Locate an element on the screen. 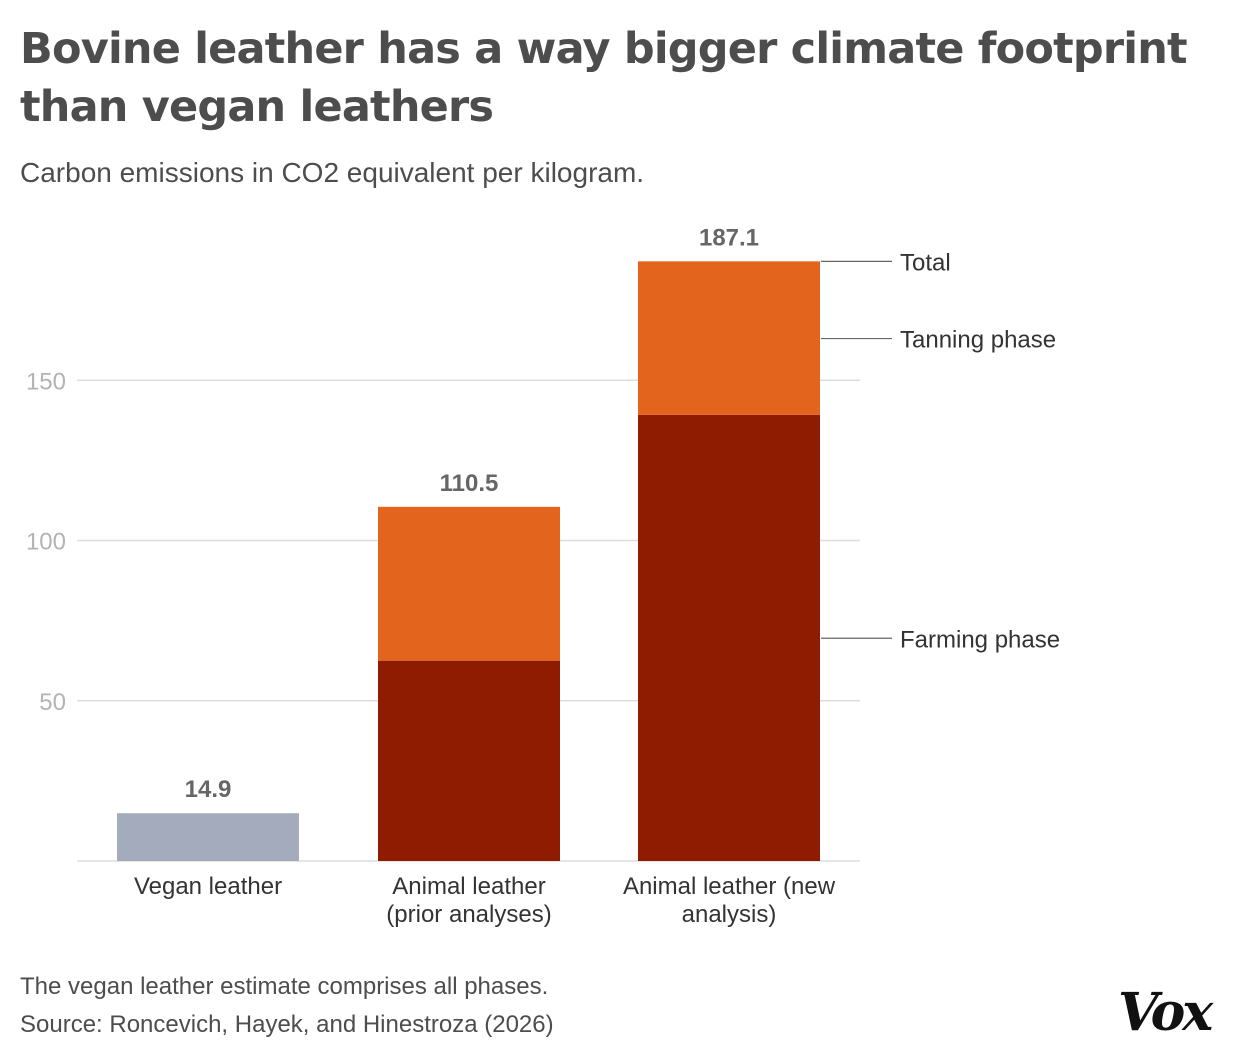 The image size is (1240, 1060). x-category-label: Animal leather is located at coordinates (468, 886).